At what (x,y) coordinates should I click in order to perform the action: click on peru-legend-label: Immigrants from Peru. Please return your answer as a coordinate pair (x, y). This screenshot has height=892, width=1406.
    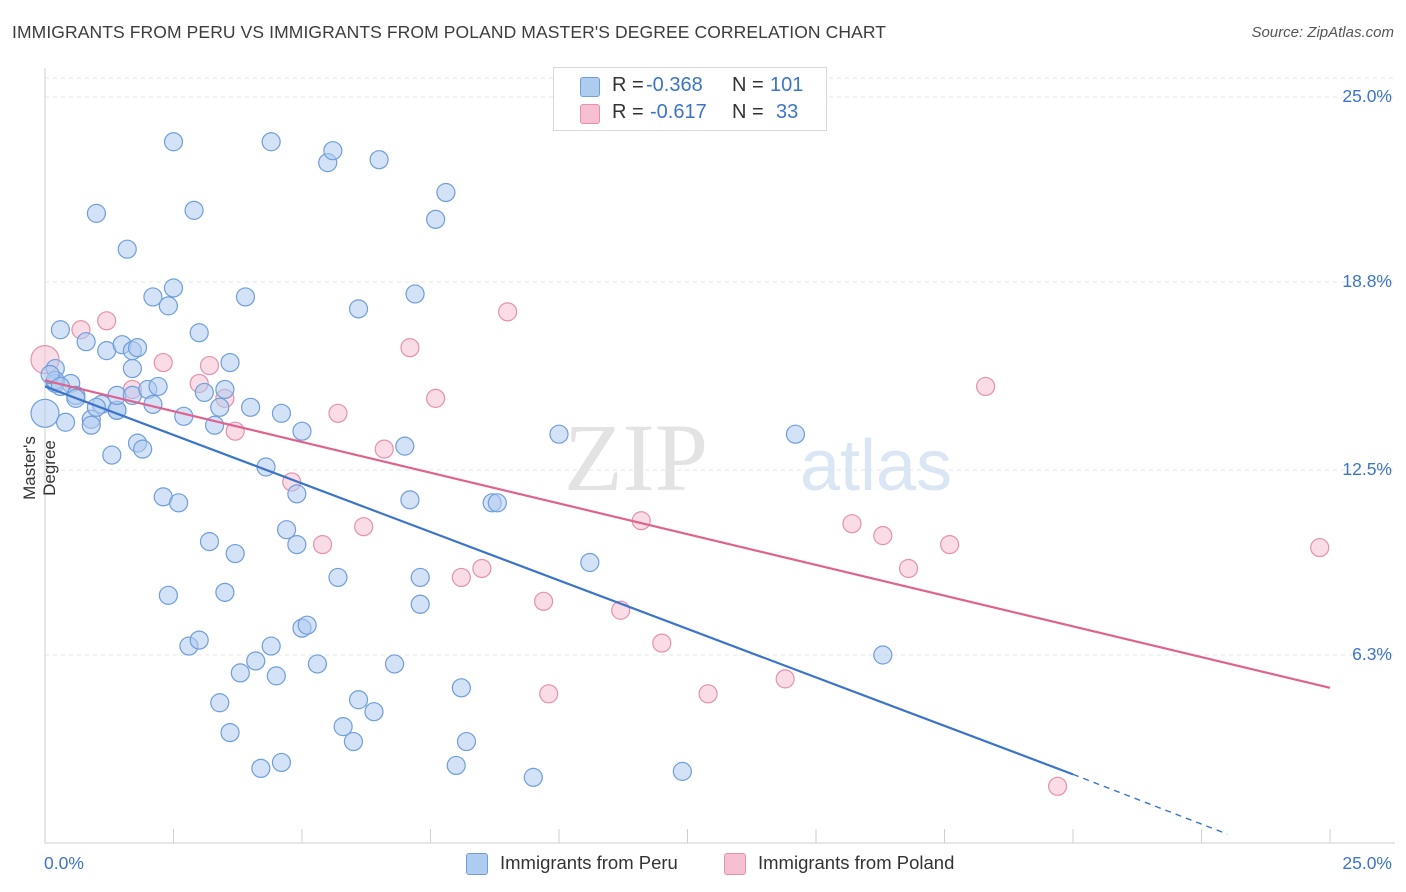
    Looking at the image, I should click on (589, 862).